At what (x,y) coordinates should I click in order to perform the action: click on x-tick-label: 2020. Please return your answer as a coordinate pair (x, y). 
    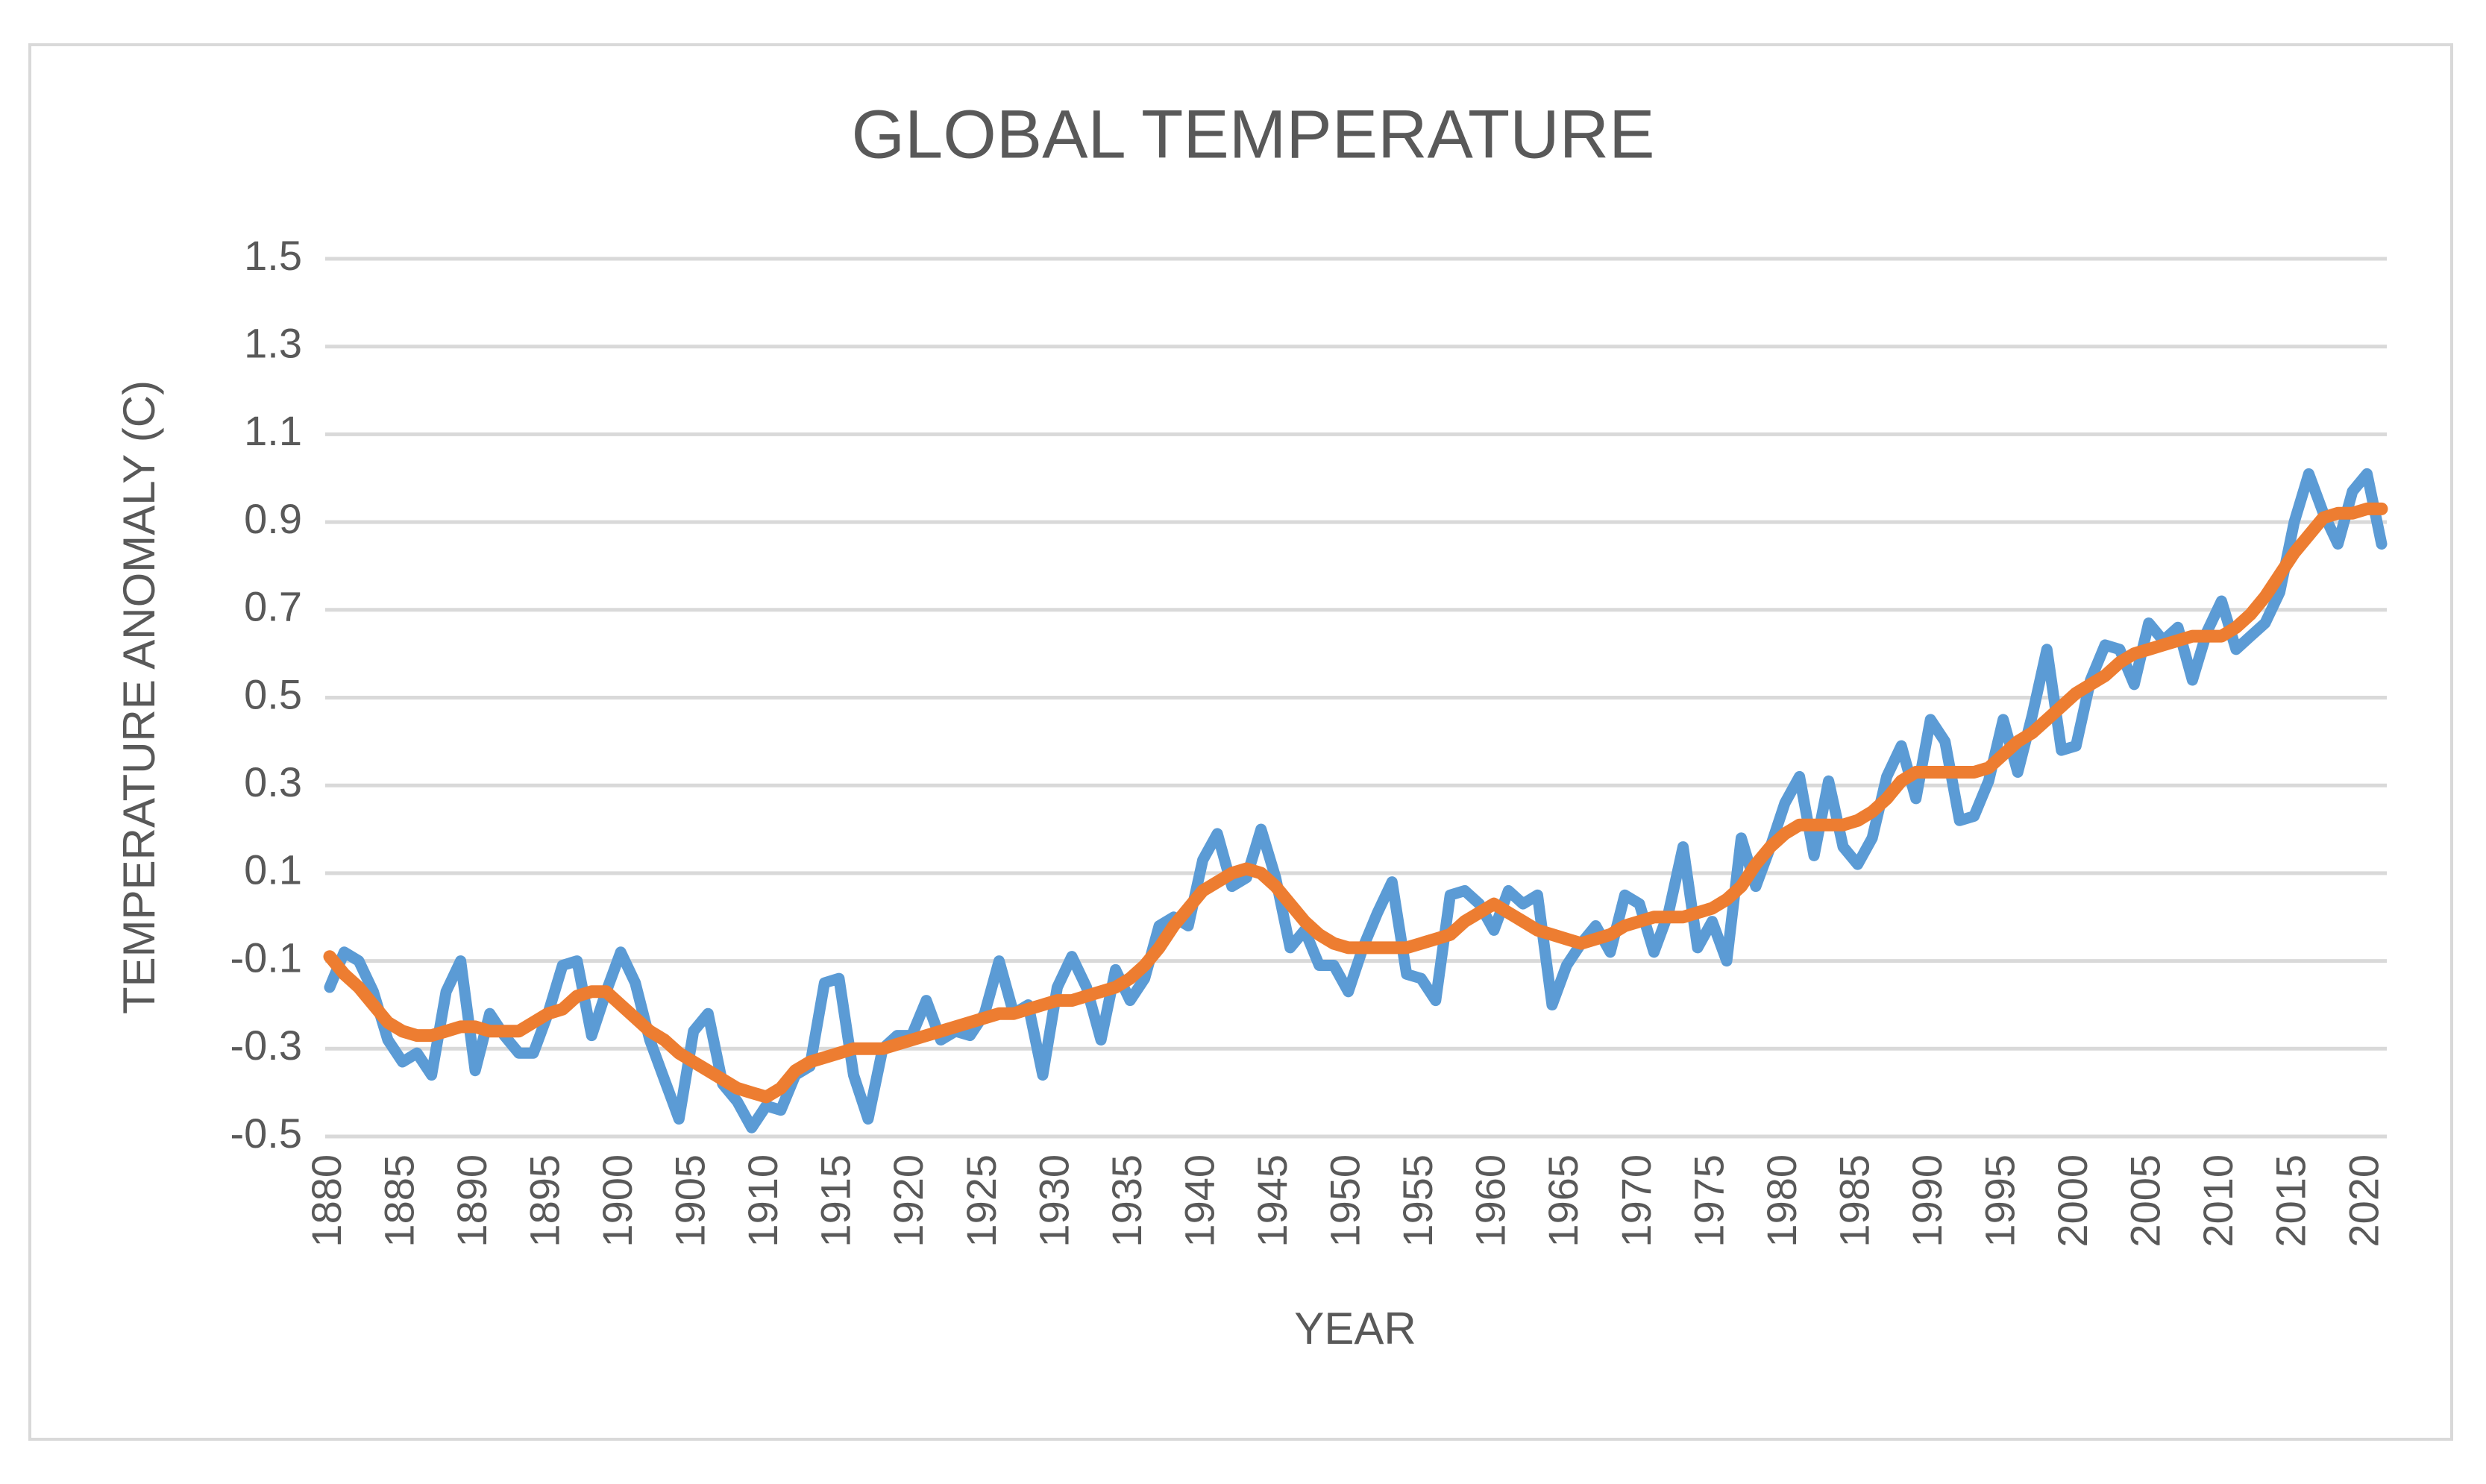
    Looking at the image, I should click on (2363, 1201).